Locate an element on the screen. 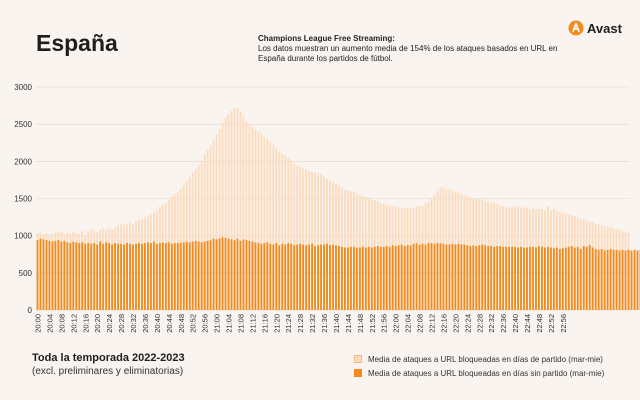 The image size is (640, 400). x-tick-label: 20:44 is located at coordinates (169, 323).